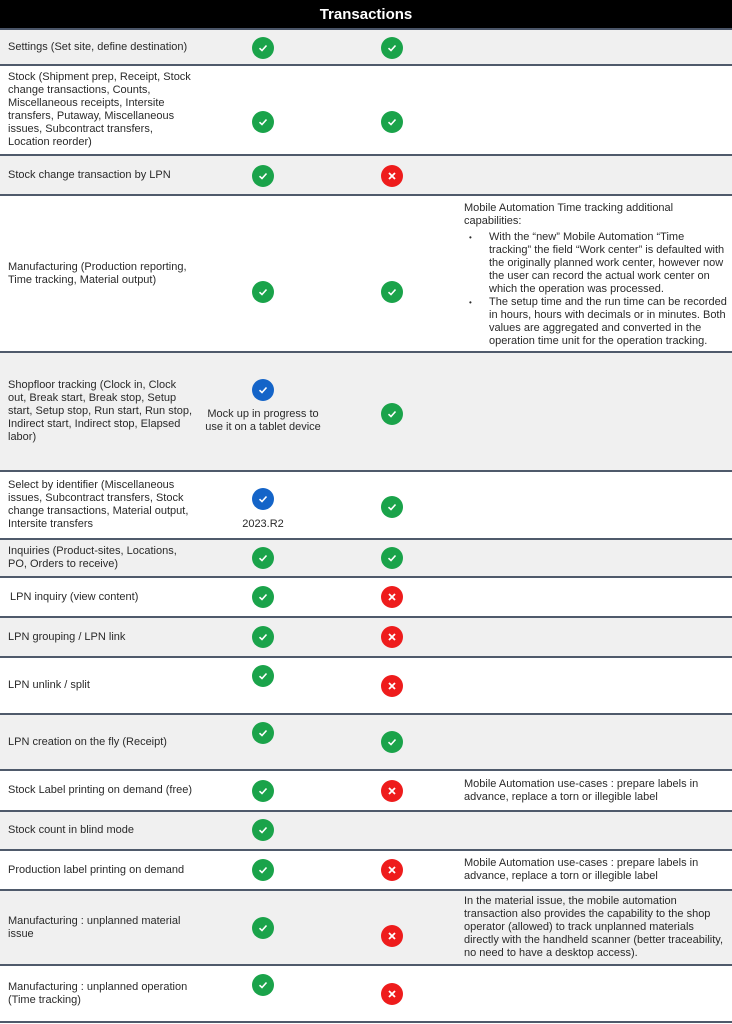 This screenshot has width=732, height=1024. I want to click on row-label: Stock count in blind mode, so click(71, 830).